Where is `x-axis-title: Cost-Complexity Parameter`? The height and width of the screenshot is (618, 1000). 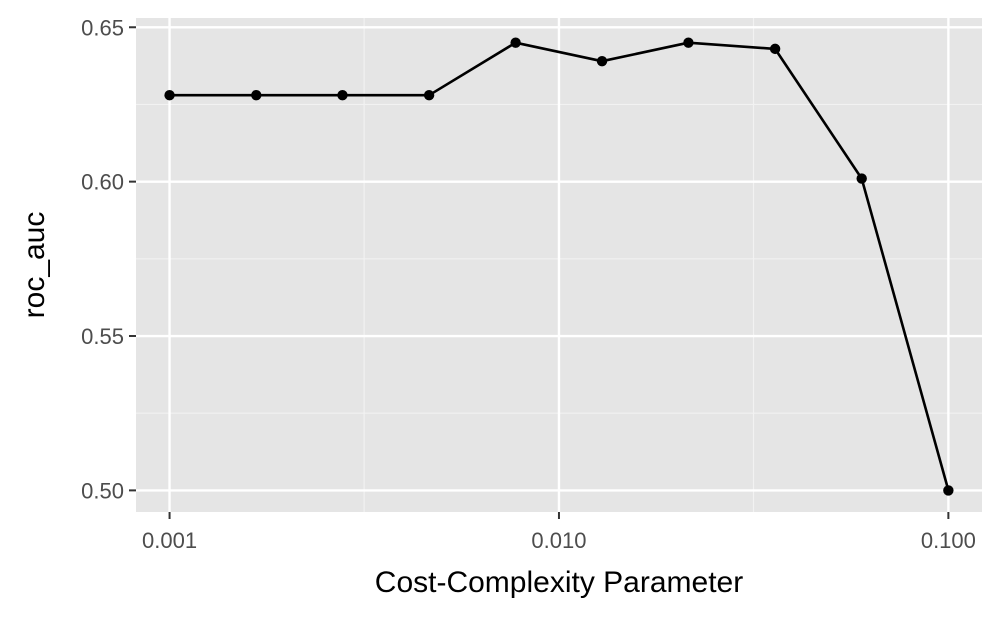
x-axis-title: Cost-Complexity Parameter is located at coordinates (559, 582).